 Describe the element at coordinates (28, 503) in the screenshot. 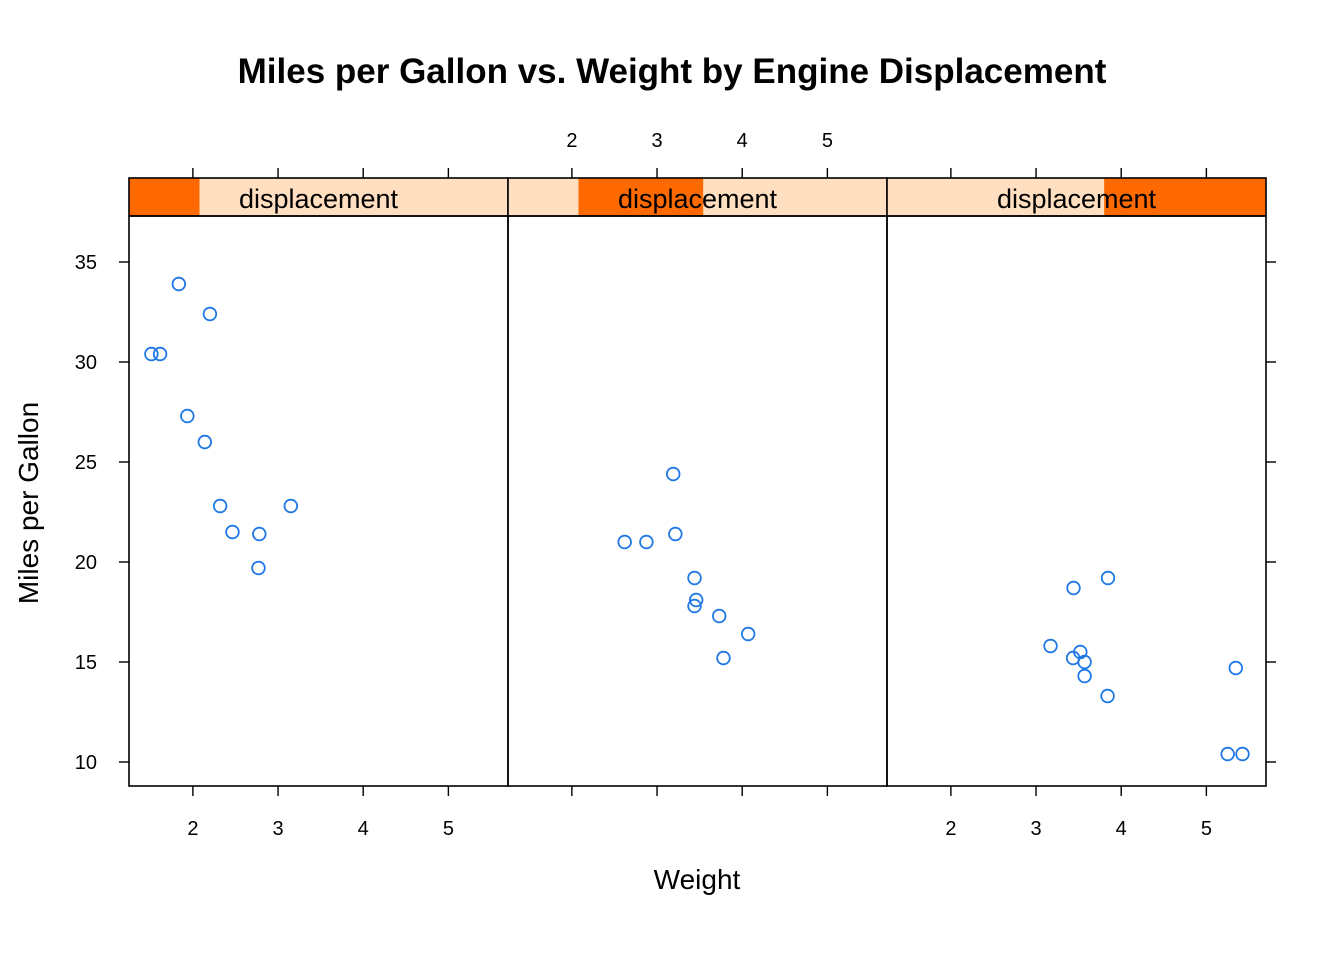

I see `y-axis-label: Miles per Gallon` at that location.